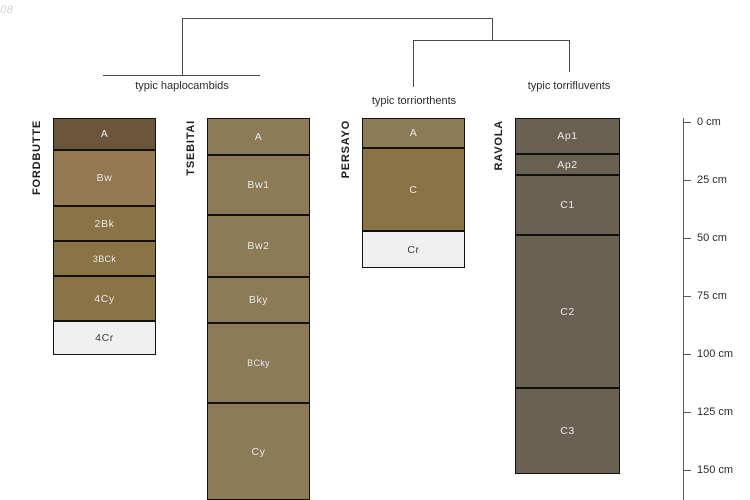 This screenshot has height=500, width=750. What do you see at coordinates (337, 18) in the screenshot?
I see `tree-branch-root` at bounding box center [337, 18].